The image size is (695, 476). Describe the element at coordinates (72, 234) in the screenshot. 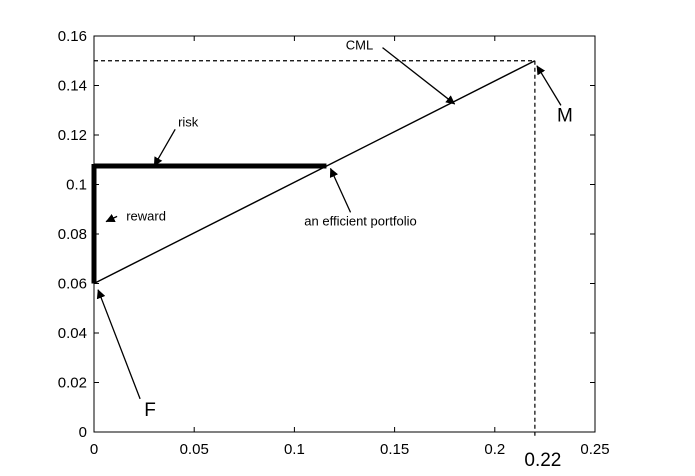

I see `y-tick-label: 0.08` at that location.